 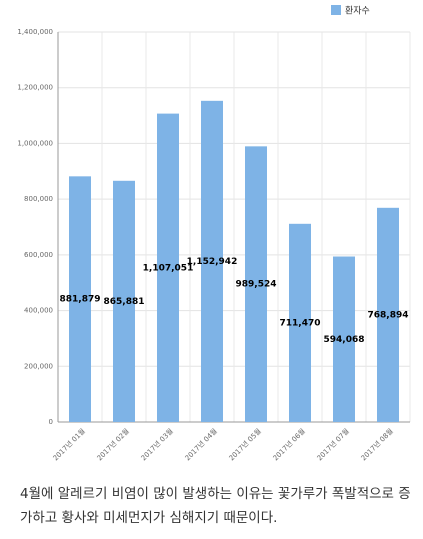 I want to click on x-tick-label: 2017년 08월, so click(x=377, y=444).